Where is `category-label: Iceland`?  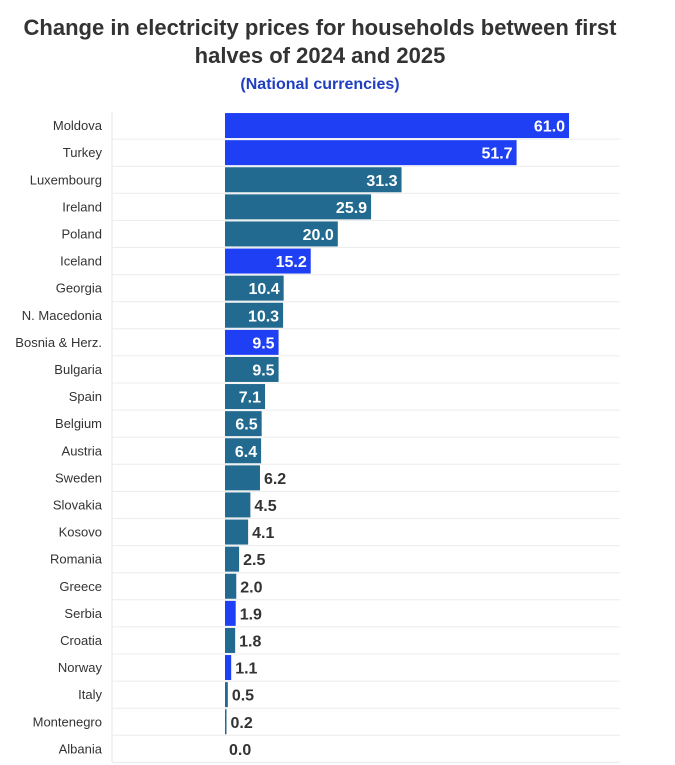
category-label: Iceland is located at coordinates (81, 261).